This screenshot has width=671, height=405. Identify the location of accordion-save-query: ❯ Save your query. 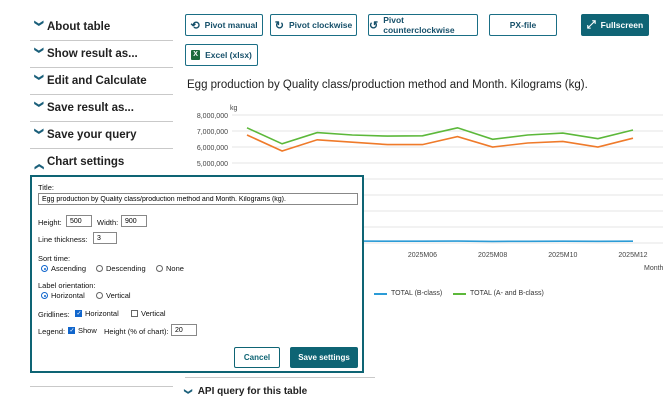
(101, 135).